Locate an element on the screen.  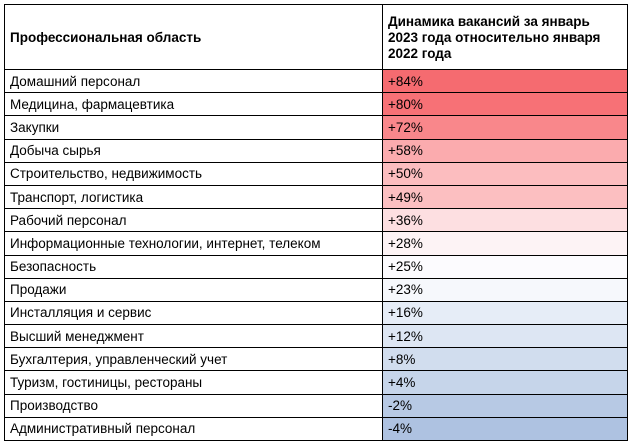
change-cell: +84% is located at coordinates (505, 81).